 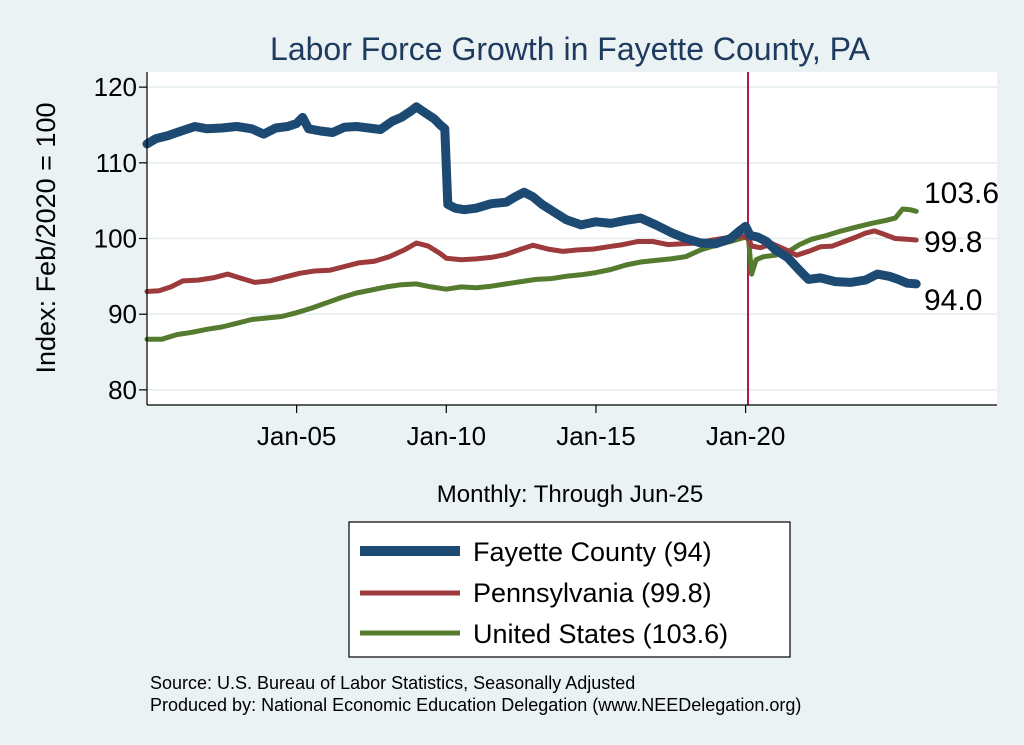 I want to click on x-tick-label-Jan-20: Jan-20, so click(x=746, y=436).